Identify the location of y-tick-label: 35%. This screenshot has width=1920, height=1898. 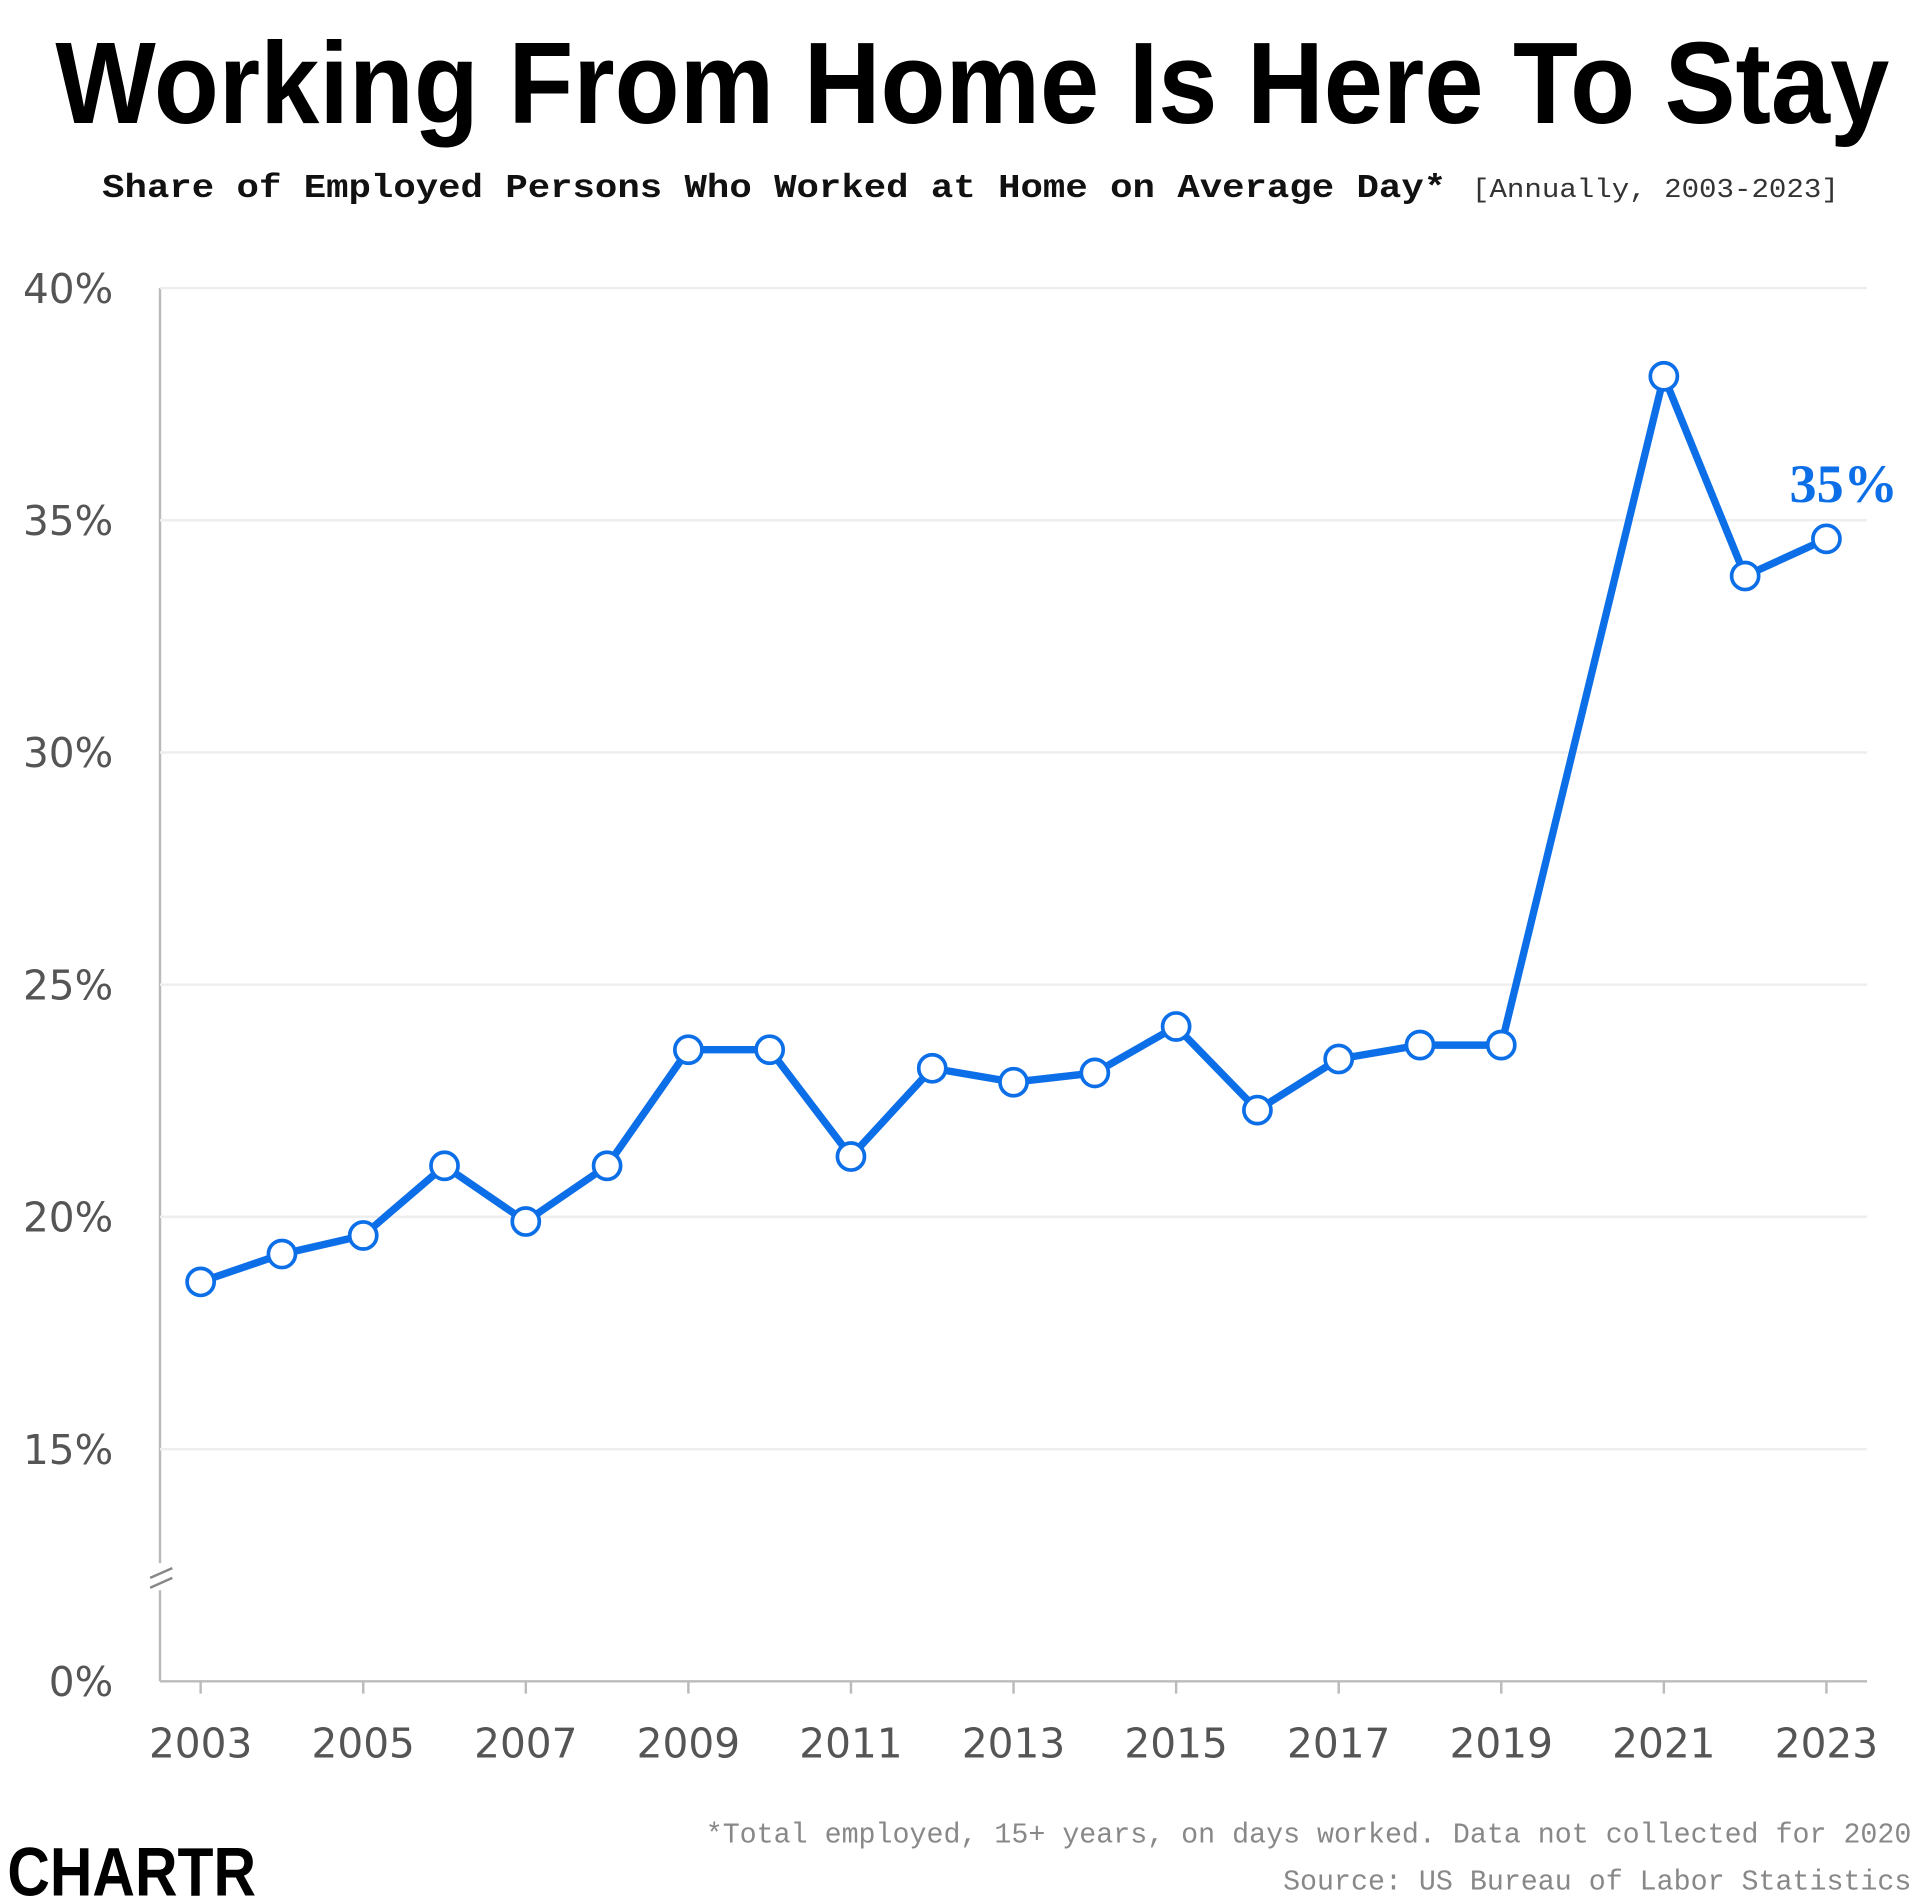
(68, 521).